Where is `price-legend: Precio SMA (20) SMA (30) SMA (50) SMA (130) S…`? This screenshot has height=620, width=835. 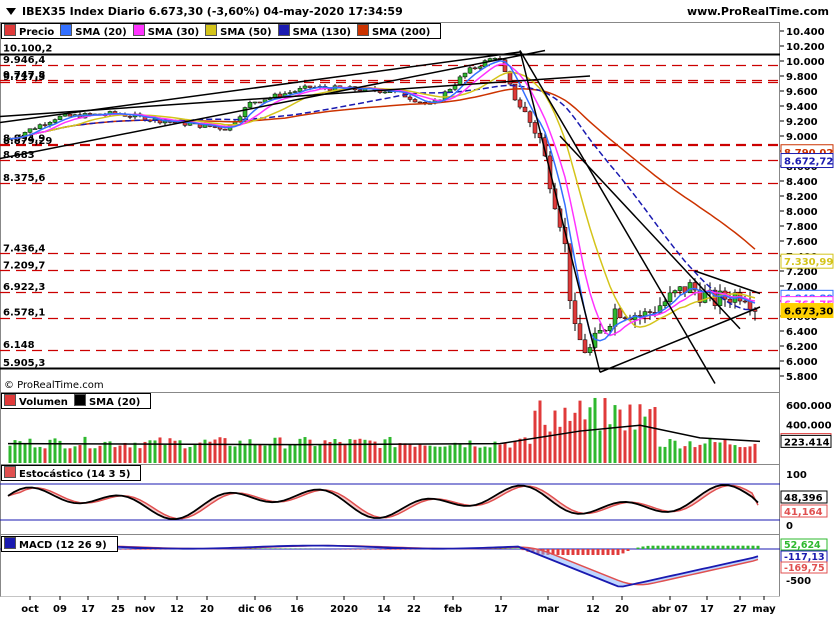 price-legend: Precio SMA (20) SMA (30) SMA (50) SMA (130) S… is located at coordinates (221, 31).